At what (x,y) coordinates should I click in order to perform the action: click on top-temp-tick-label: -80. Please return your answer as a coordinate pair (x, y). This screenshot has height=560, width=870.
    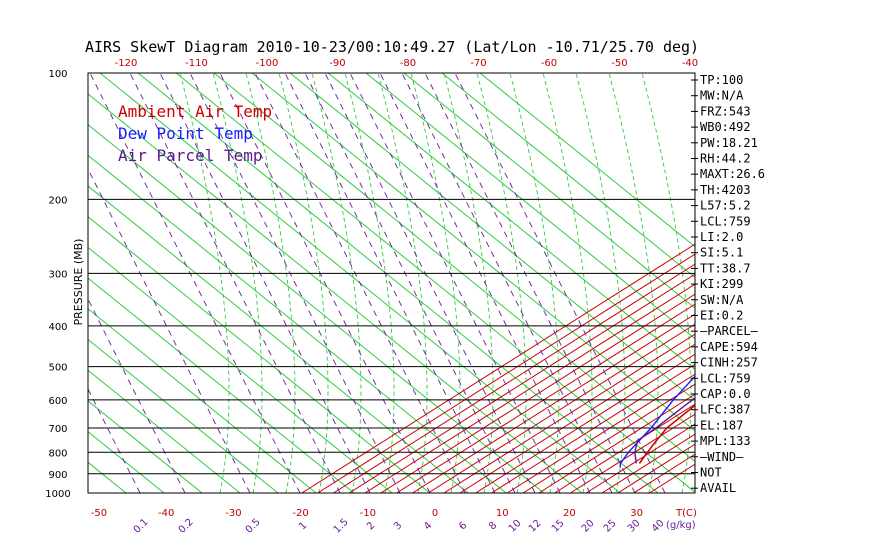
    Looking at the image, I should click on (408, 63).